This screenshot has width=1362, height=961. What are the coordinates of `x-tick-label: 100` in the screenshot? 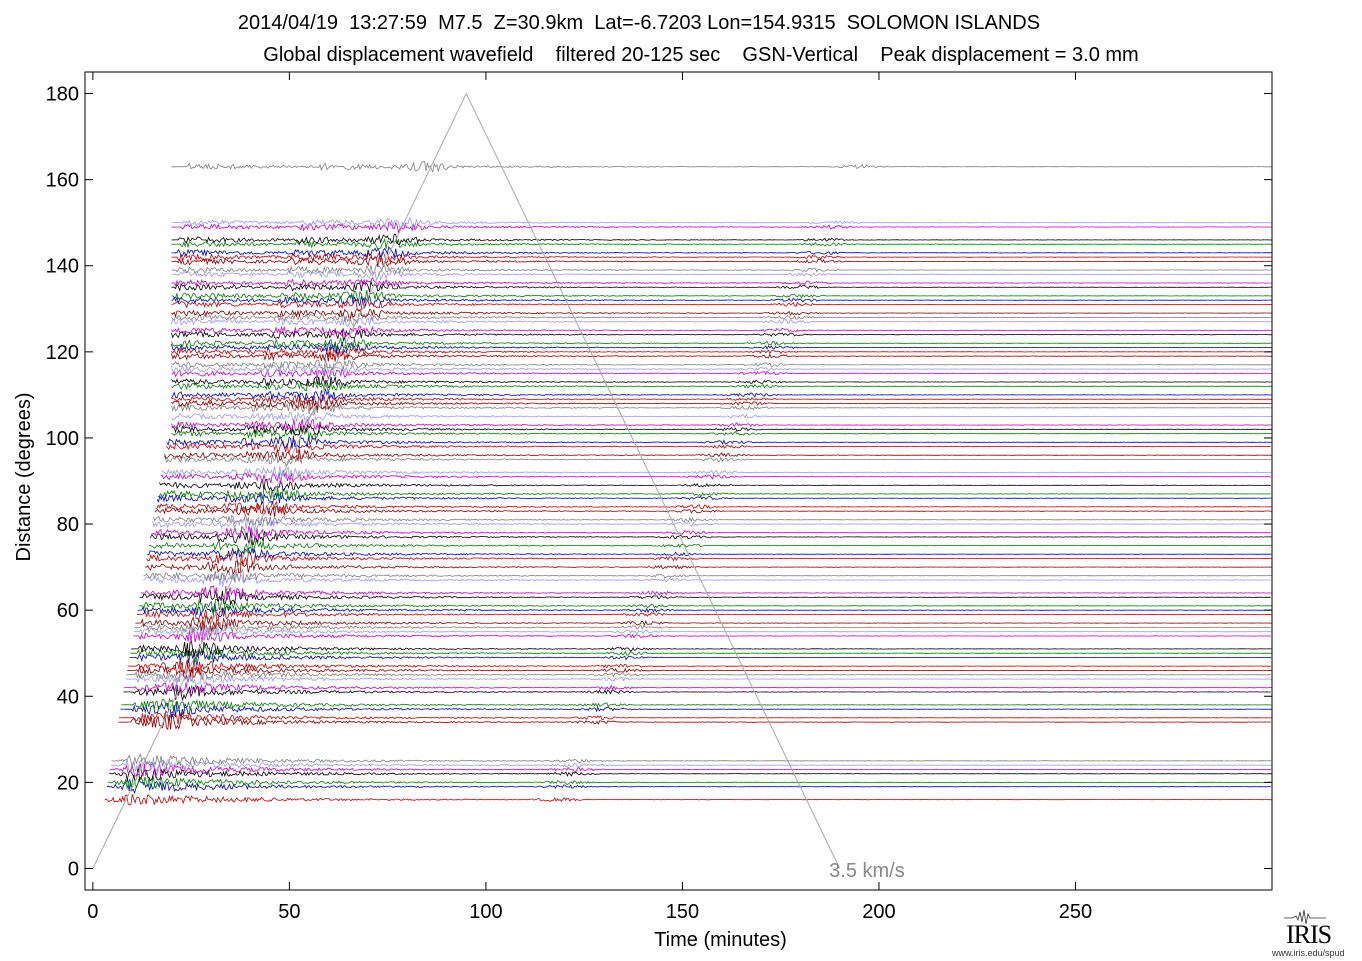 It's located at (485, 912).